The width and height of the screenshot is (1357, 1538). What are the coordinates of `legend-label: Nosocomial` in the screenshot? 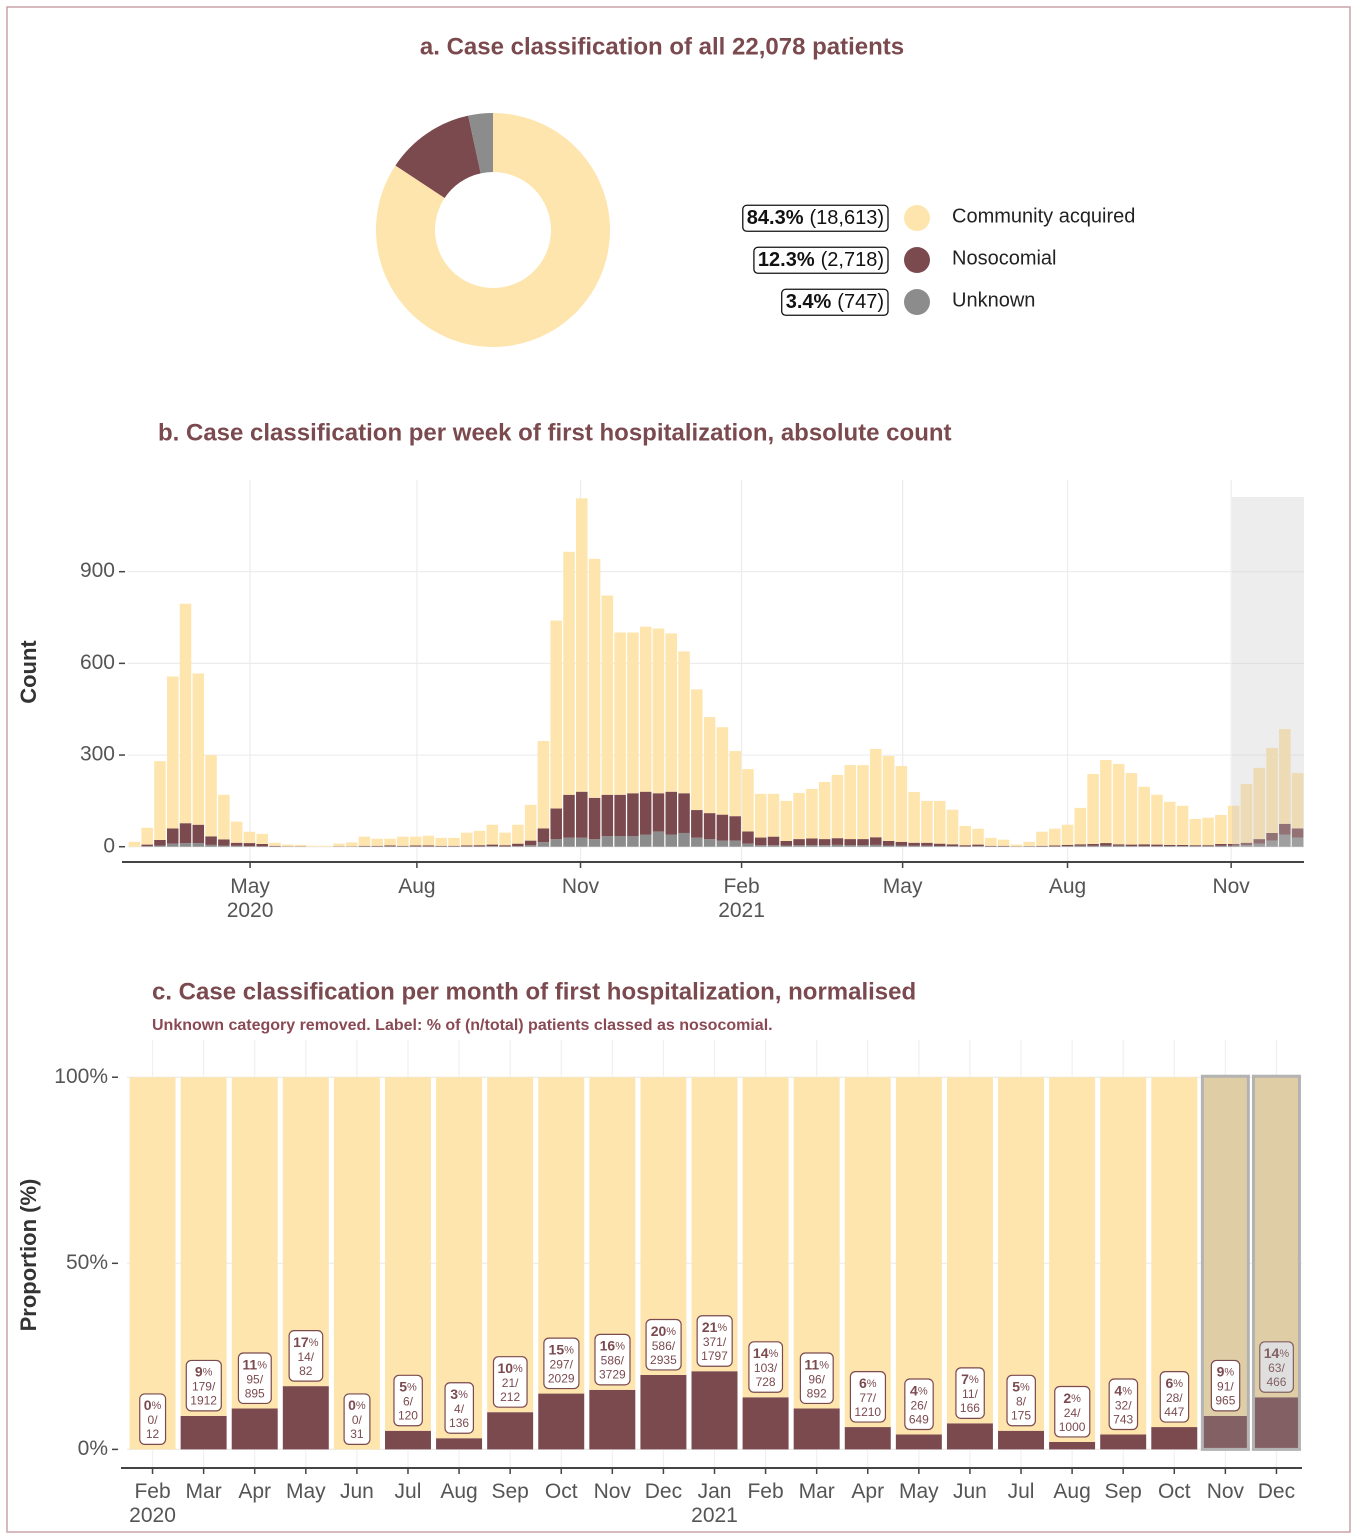 It's located at (1004, 258).